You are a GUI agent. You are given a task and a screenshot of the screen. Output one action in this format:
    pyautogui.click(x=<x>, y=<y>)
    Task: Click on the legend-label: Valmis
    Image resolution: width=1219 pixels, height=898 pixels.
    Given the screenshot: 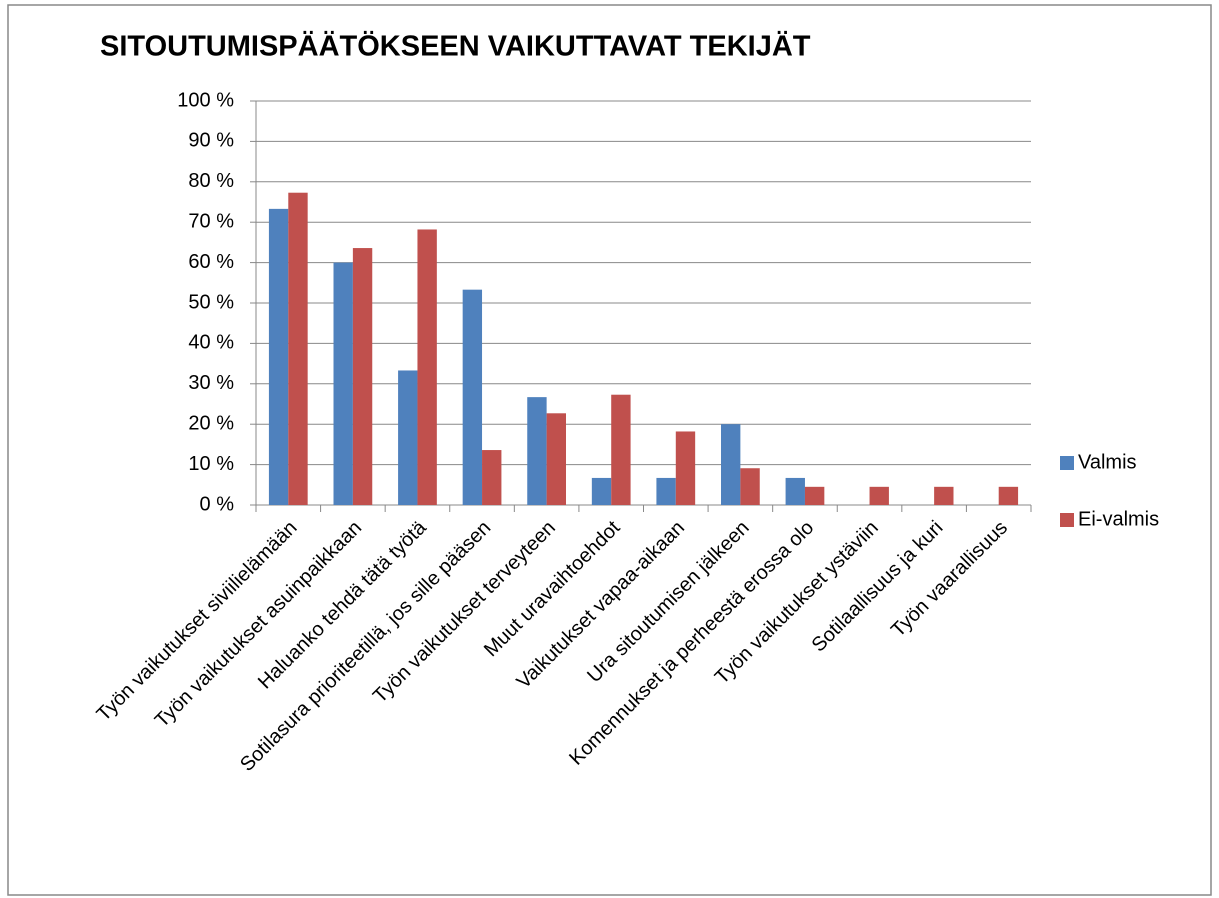 What is the action you would take?
    pyautogui.click(x=1107, y=462)
    